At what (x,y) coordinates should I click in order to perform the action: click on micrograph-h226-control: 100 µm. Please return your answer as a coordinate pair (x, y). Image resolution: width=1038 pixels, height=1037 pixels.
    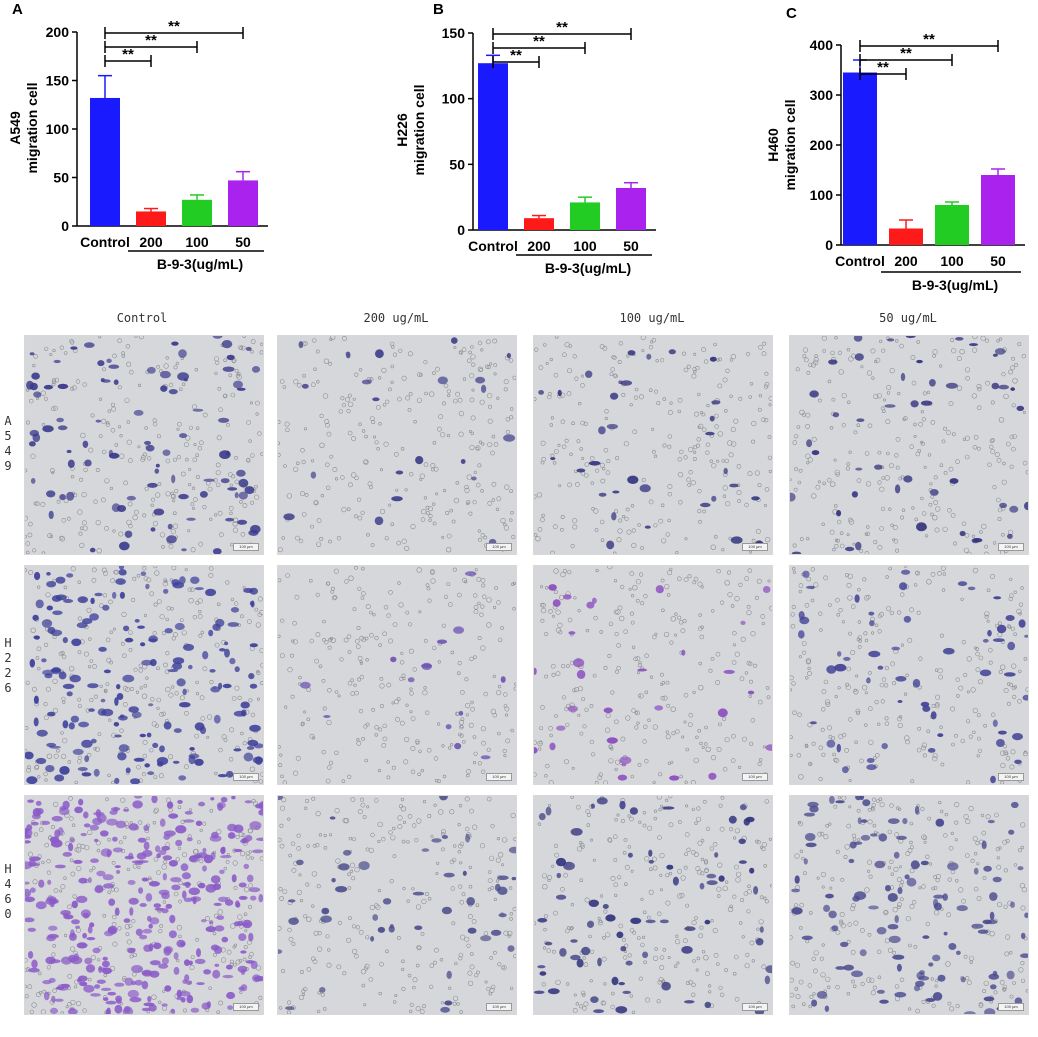
    Looking at the image, I should click on (144, 675).